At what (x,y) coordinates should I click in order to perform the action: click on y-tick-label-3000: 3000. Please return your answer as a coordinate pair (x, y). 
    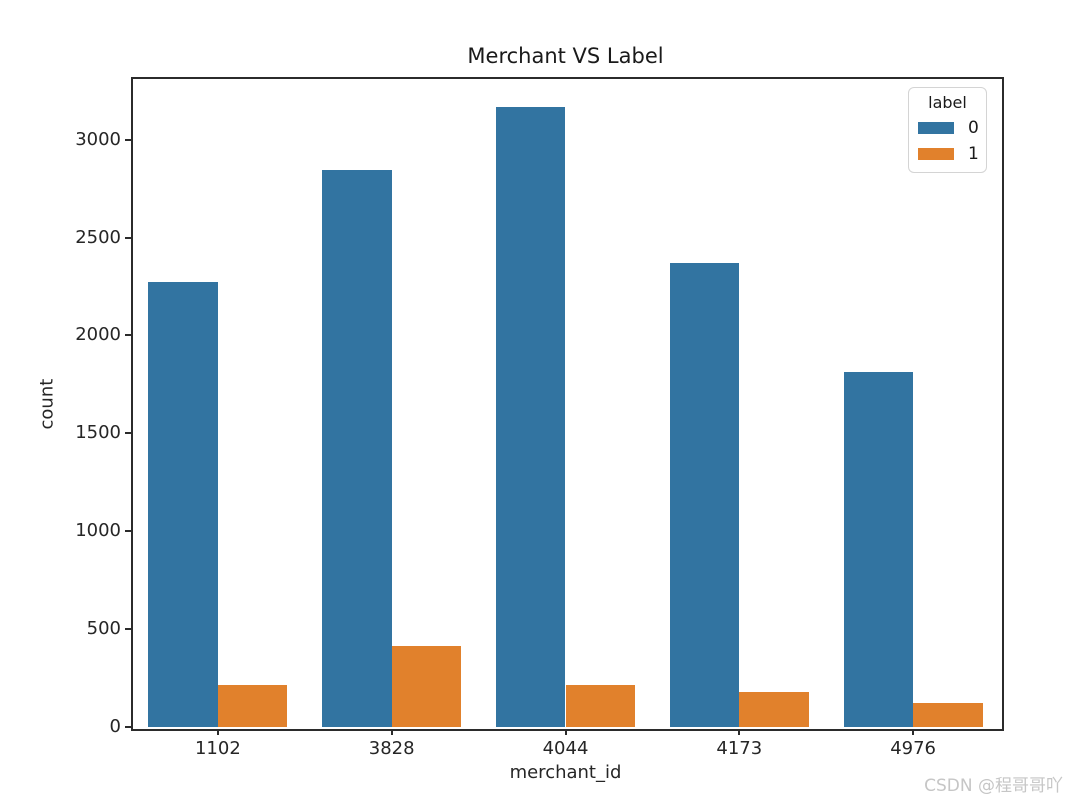
    Looking at the image, I should click on (98, 139).